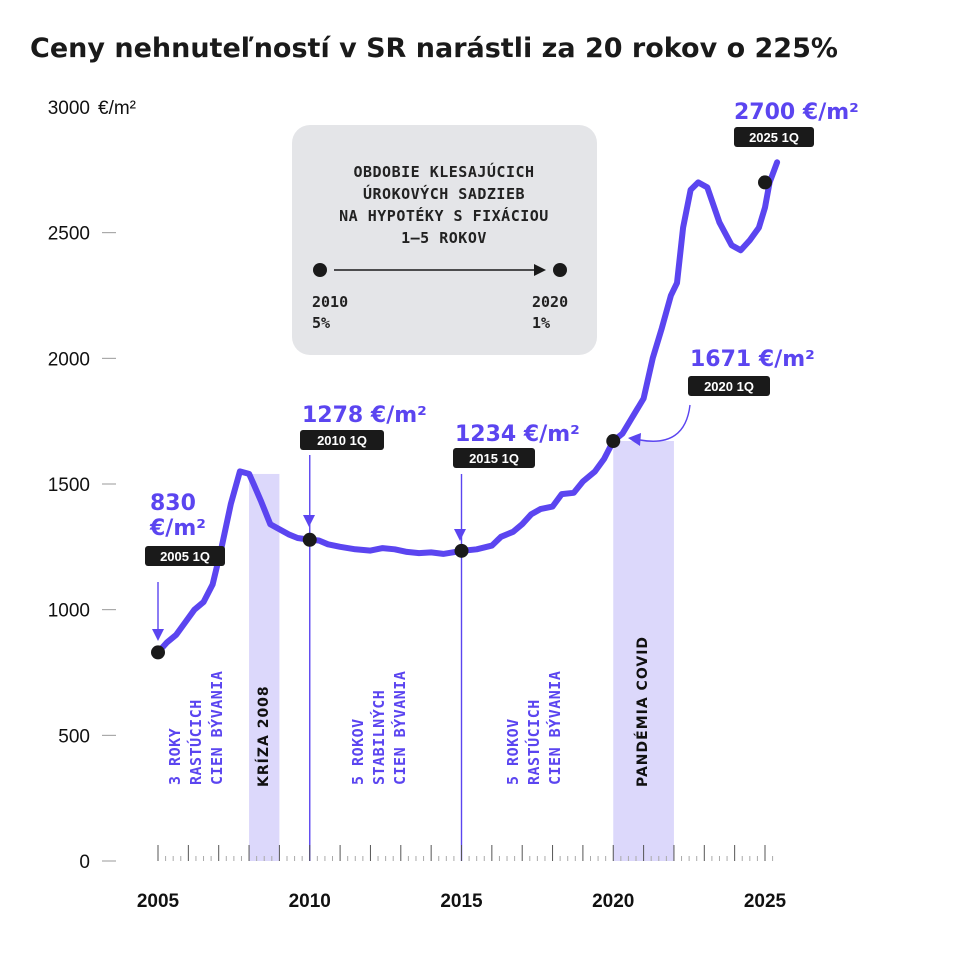  Describe the element at coordinates (513, 751) in the screenshot. I see `period-2015-line-1: 5 ROKOV` at that location.